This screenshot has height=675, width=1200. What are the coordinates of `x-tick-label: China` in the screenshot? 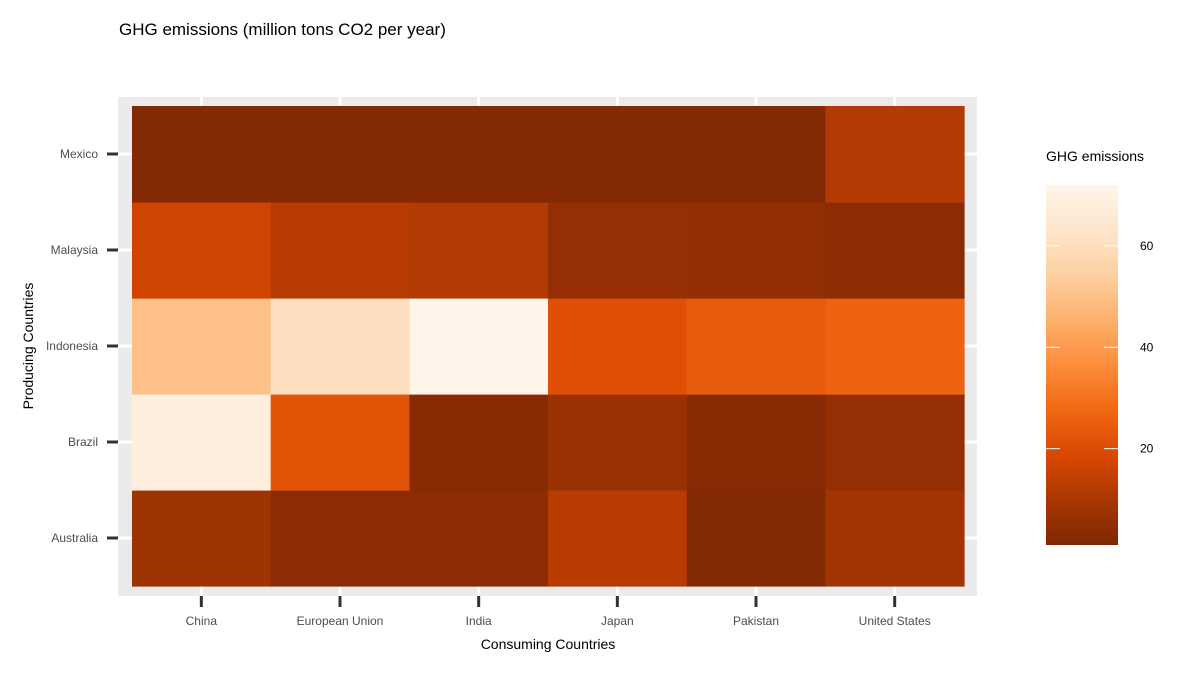 It's located at (202, 621).